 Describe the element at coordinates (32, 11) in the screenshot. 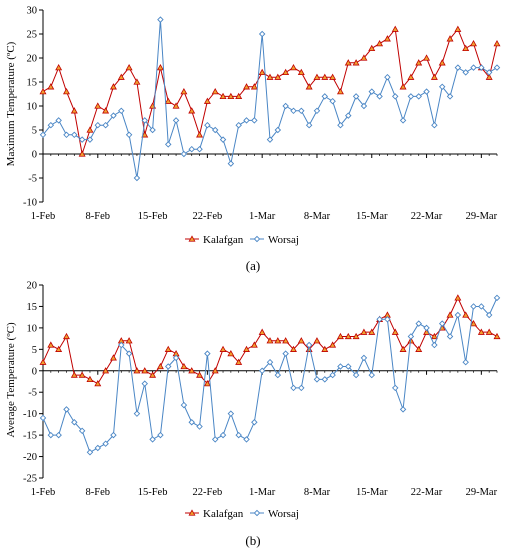

I see `y-tick-label: 30` at that location.